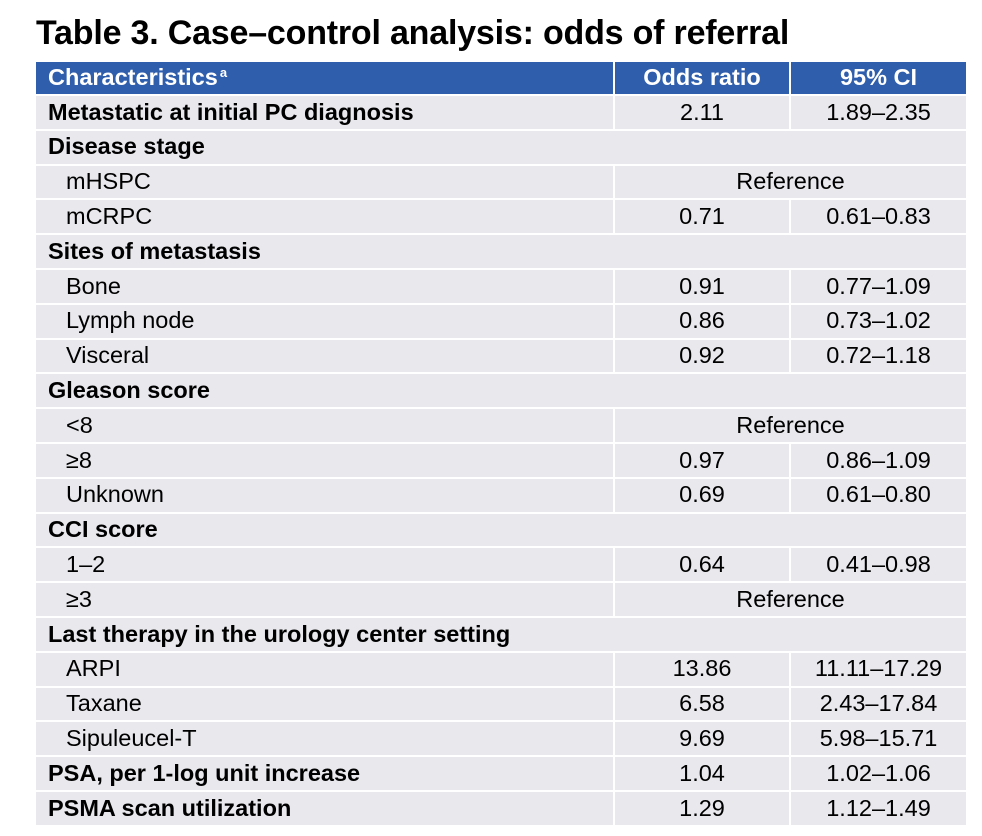  I want to click on odds-ratio-cell: 0.86, so click(702, 321).